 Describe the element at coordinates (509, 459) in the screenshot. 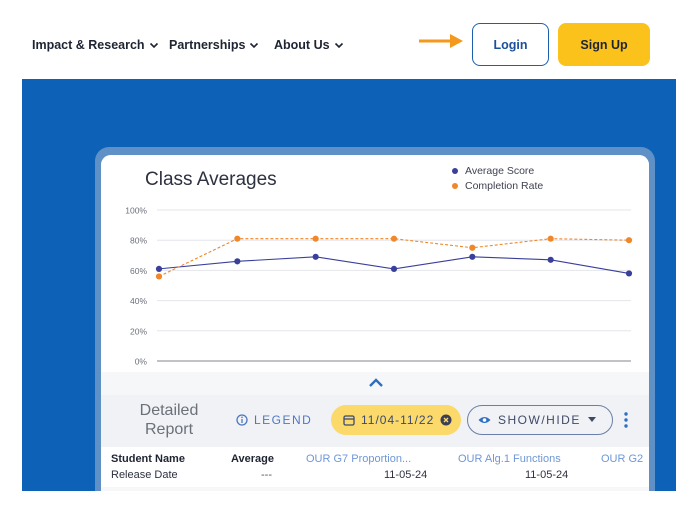

I see `header-assignment-2: OUR Alg.1 Functions` at that location.